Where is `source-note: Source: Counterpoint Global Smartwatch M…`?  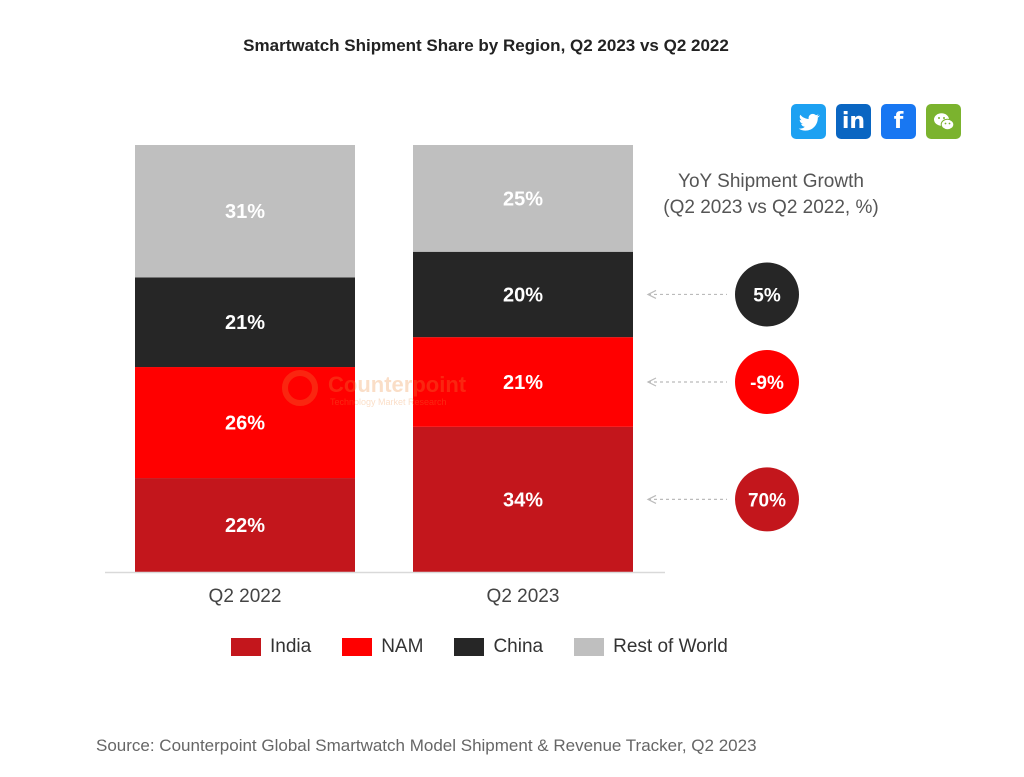 source-note: Source: Counterpoint Global Smartwatch M… is located at coordinates (426, 745).